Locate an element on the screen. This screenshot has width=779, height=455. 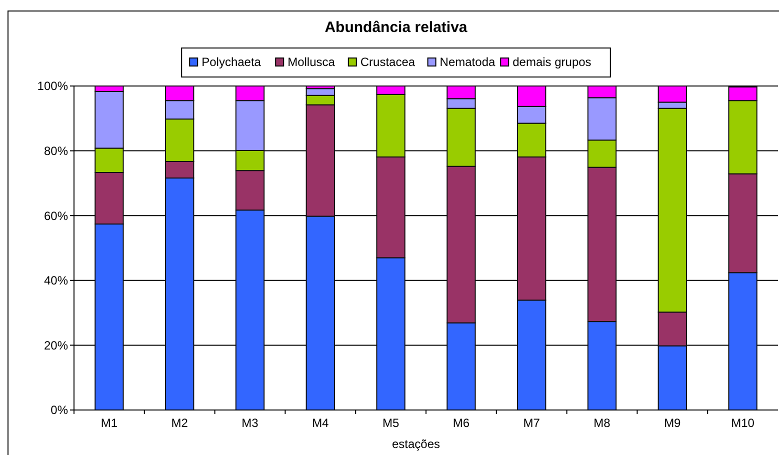
x-tick-label: M2 is located at coordinates (179, 423).